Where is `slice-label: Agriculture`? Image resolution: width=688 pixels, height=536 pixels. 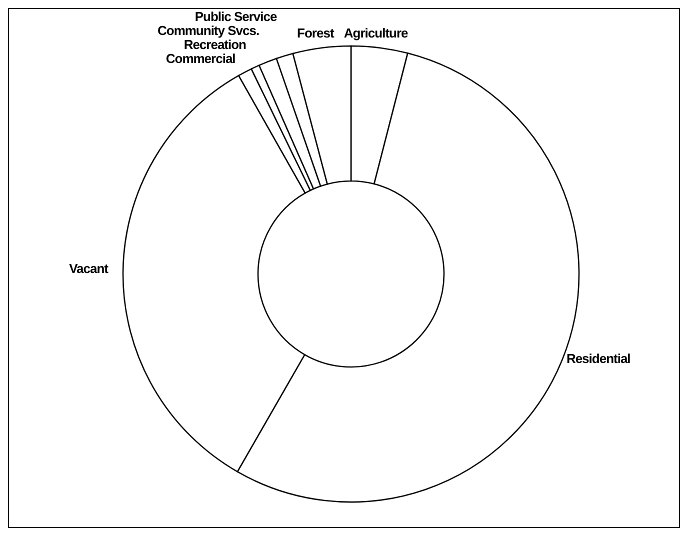
slice-label: Agriculture is located at coordinates (376, 32).